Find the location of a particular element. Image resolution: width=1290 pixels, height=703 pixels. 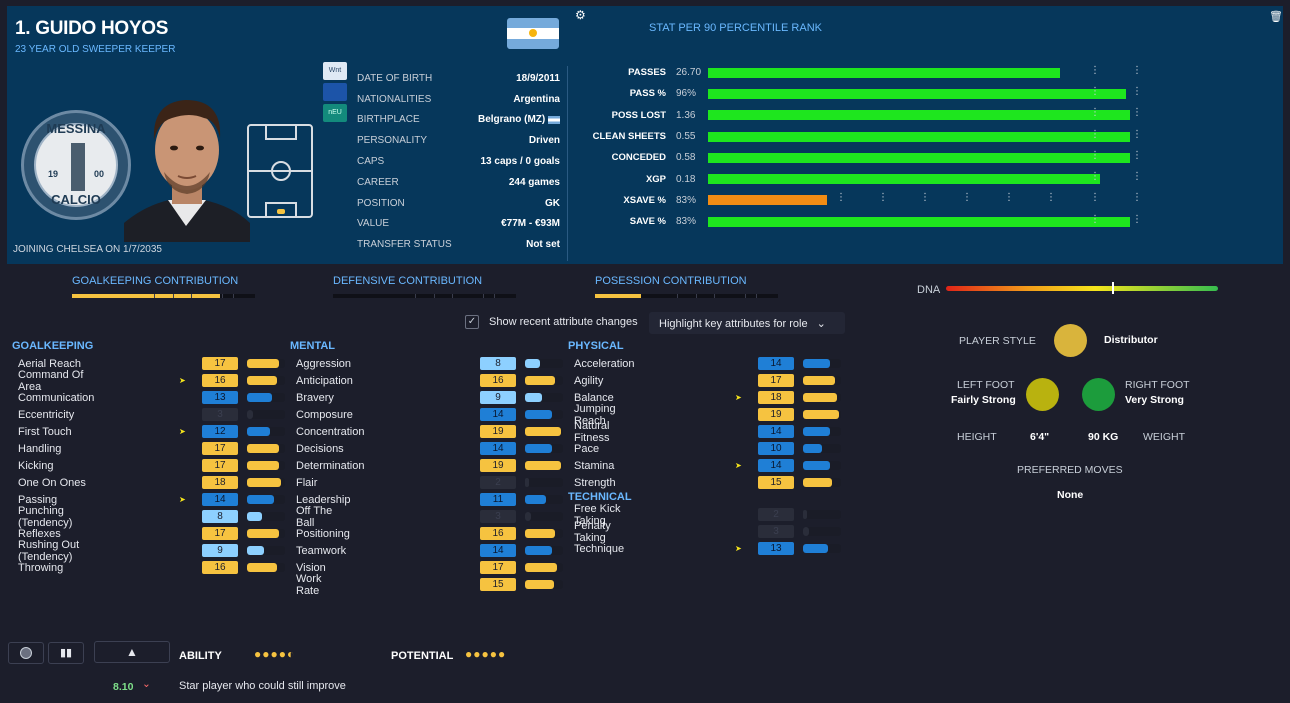

attribute-row: Pace 10 is located at coordinates (707, 448).